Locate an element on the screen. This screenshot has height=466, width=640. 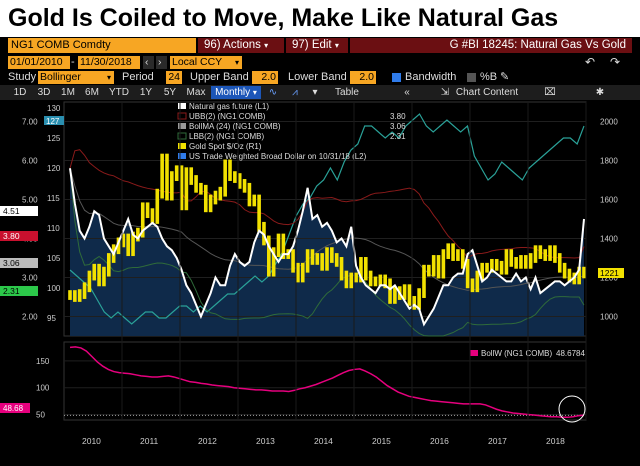
x-tick: 2013 is located at coordinates (265, 441).